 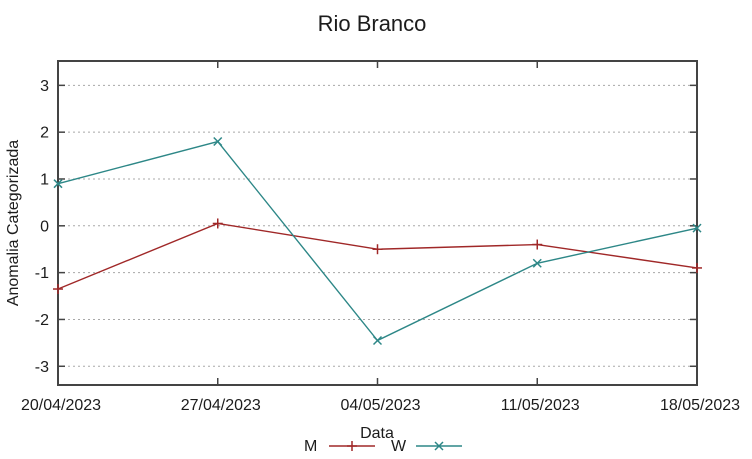 What do you see at coordinates (61, 405) in the screenshot?
I see `x-tick-label: 20/04/2023` at bounding box center [61, 405].